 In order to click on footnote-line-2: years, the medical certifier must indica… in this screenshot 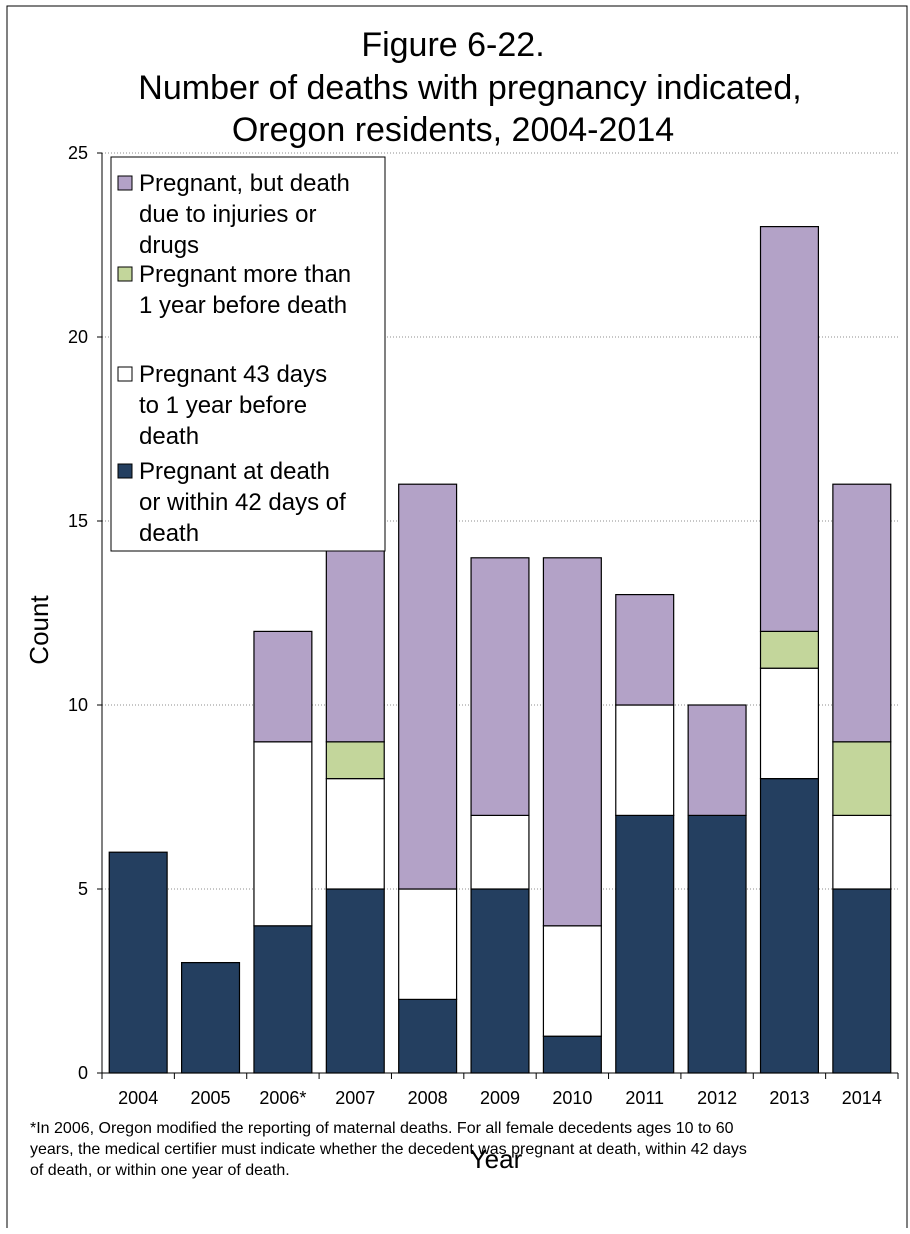, I will do `click(388, 1149)`.